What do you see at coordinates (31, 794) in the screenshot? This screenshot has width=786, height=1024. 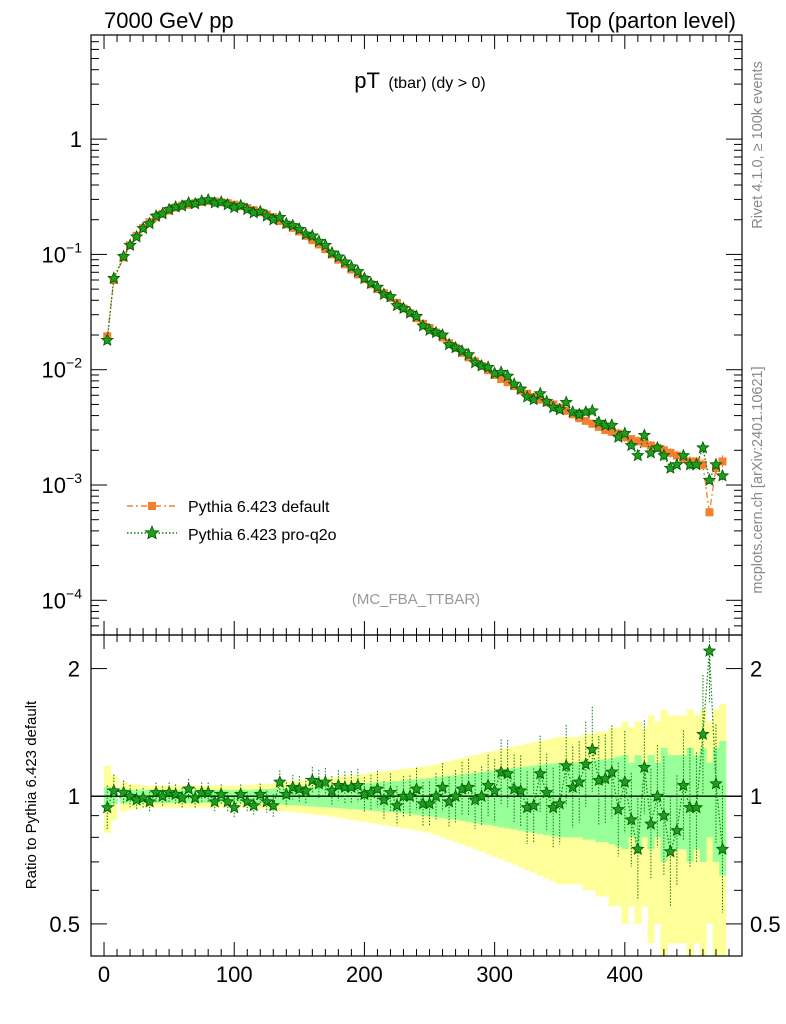 I see `ratio-ylabel: Ratio to Pythia 6.423 default` at bounding box center [31, 794].